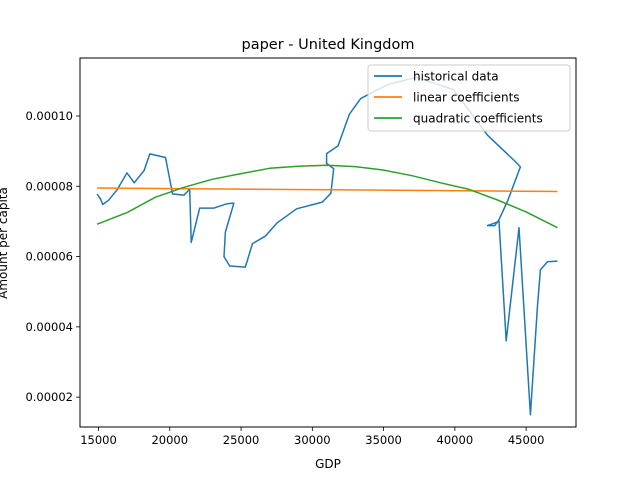 The height and width of the screenshot is (480, 640). I want to click on x-tick-label: 20000, so click(169, 440).